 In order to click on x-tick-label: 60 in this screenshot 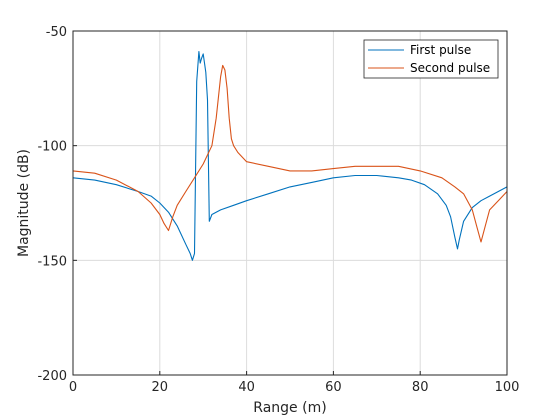, I will do `click(333, 387)`.